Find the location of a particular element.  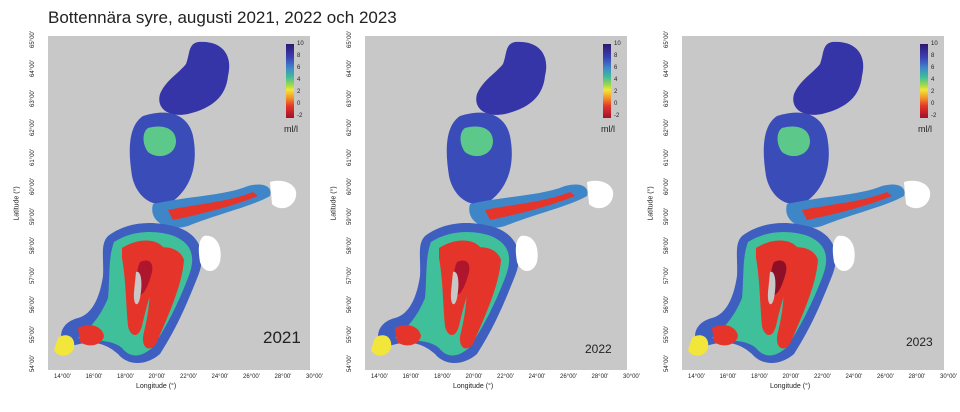

colorbar-tick-label: 10 is located at coordinates (300, 44).